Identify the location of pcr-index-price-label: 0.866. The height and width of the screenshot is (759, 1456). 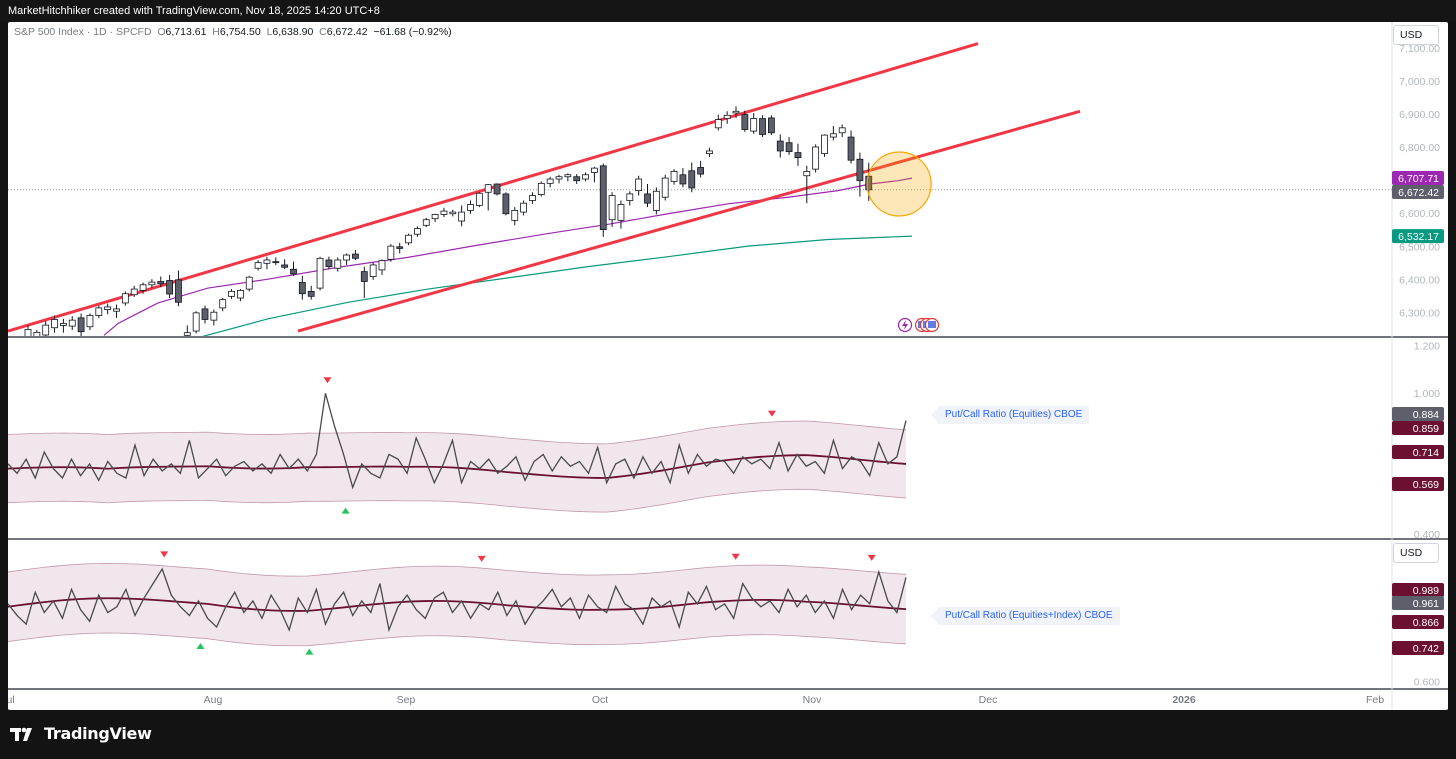
(1418, 622).